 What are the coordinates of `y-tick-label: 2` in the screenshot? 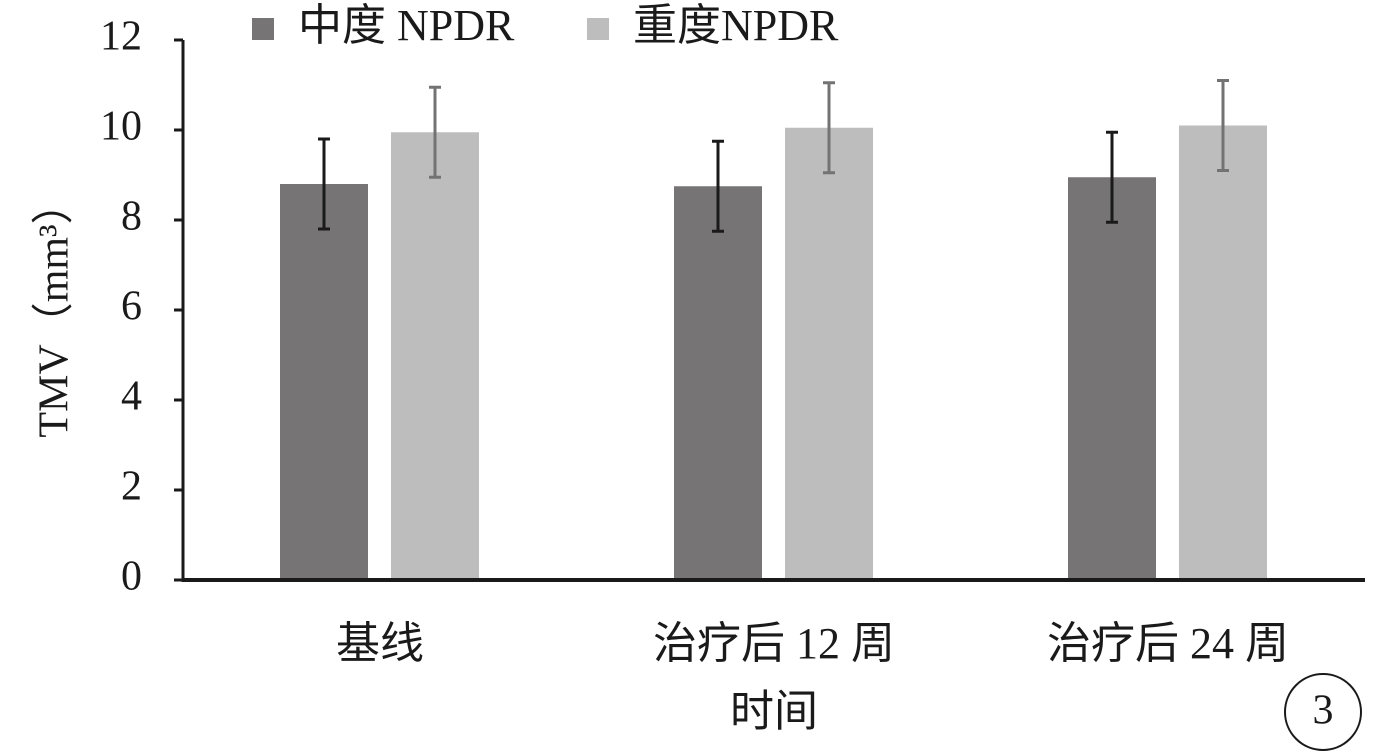 It's located at (131, 487).